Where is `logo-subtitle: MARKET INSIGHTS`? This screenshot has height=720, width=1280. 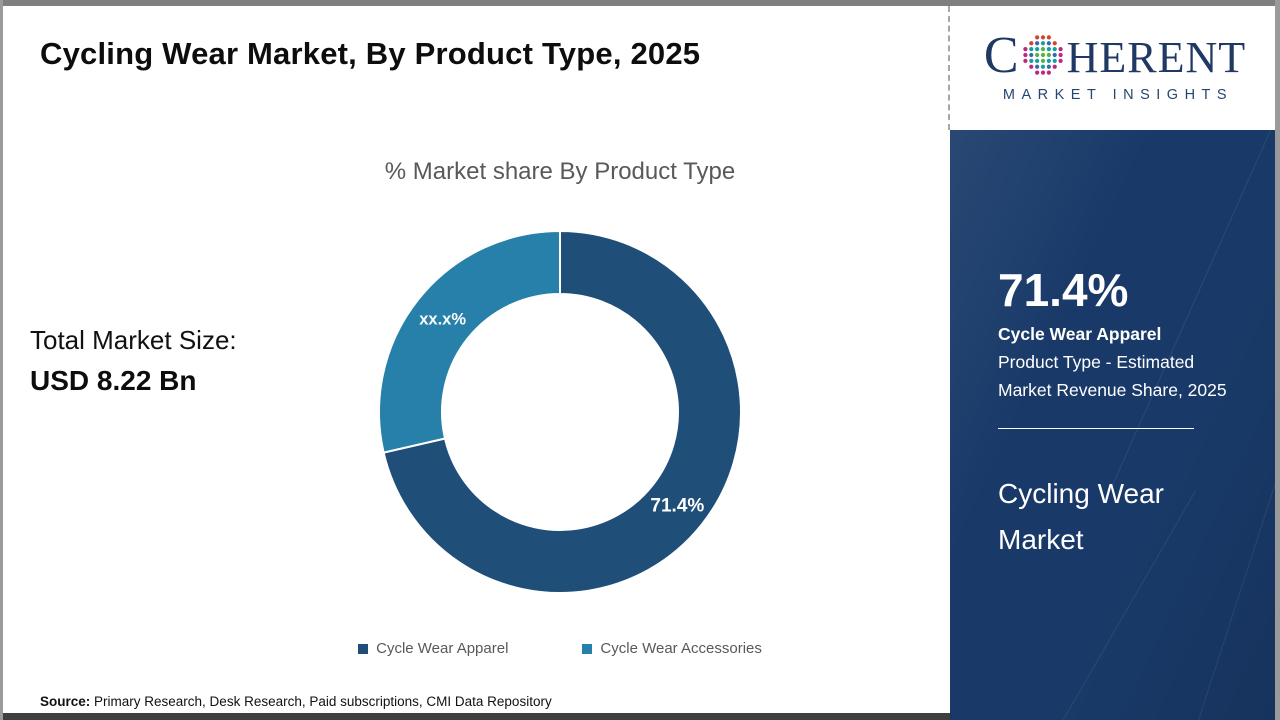
logo-subtitle: MARKET INSIGHTS is located at coordinates (1118, 95).